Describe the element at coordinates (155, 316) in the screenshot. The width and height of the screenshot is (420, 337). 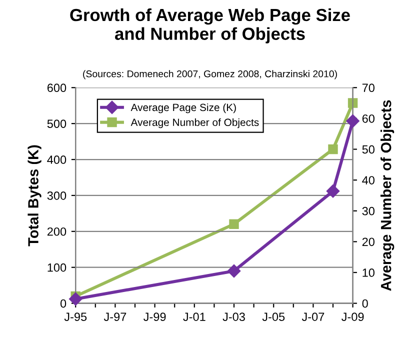
I see `x-tick-label: J-99` at that location.